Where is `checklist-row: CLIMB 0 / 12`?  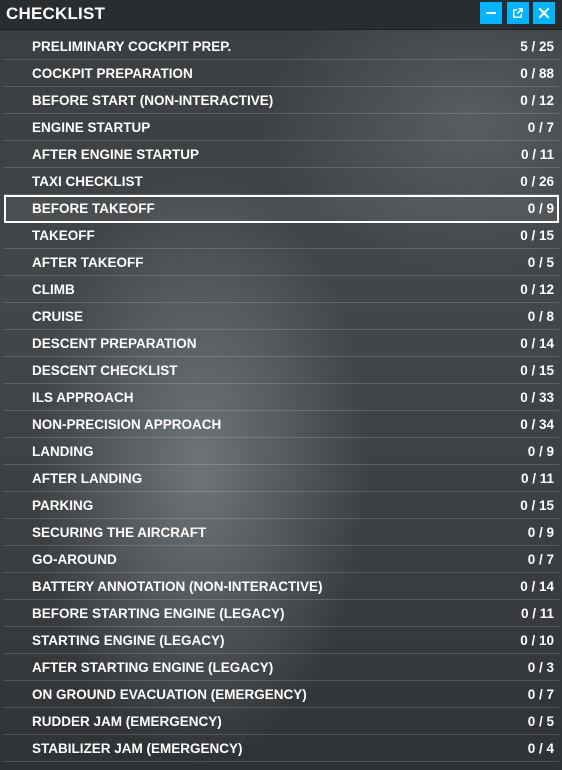
checklist-row: CLIMB 0 / 12 is located at coordinates (281, 290).